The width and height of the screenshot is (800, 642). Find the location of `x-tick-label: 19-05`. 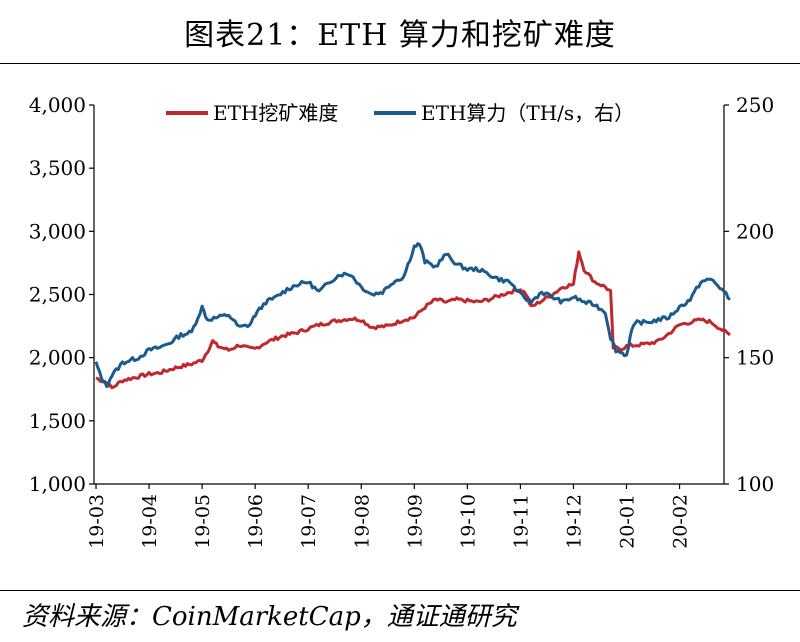

x-tick-label: 19-05 is located at coordinates (203, 521).